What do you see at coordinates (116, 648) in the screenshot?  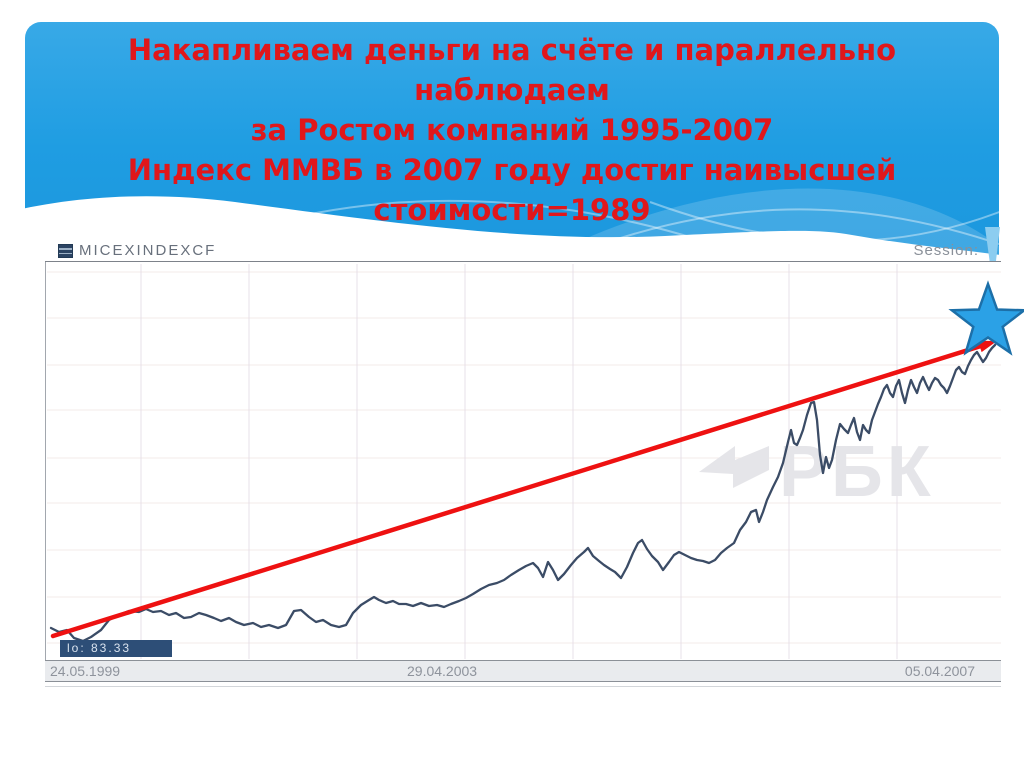 I see `low-value-badge: lo: 83.33` at bounding box center [116, 648].